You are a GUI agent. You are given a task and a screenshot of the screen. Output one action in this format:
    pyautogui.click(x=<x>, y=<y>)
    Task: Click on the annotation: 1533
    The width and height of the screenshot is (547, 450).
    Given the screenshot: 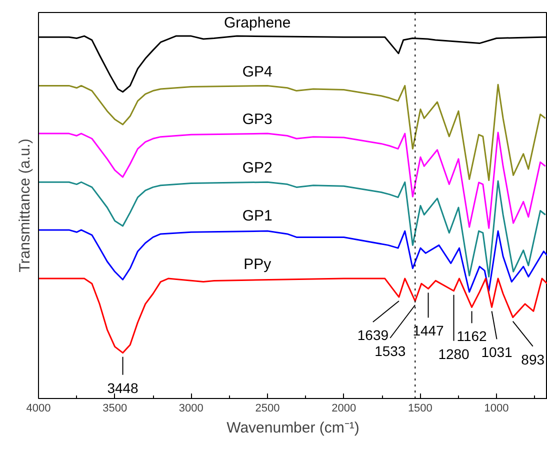 What is the action you would take?
    pyautogui.click(x=390, y=351)
    